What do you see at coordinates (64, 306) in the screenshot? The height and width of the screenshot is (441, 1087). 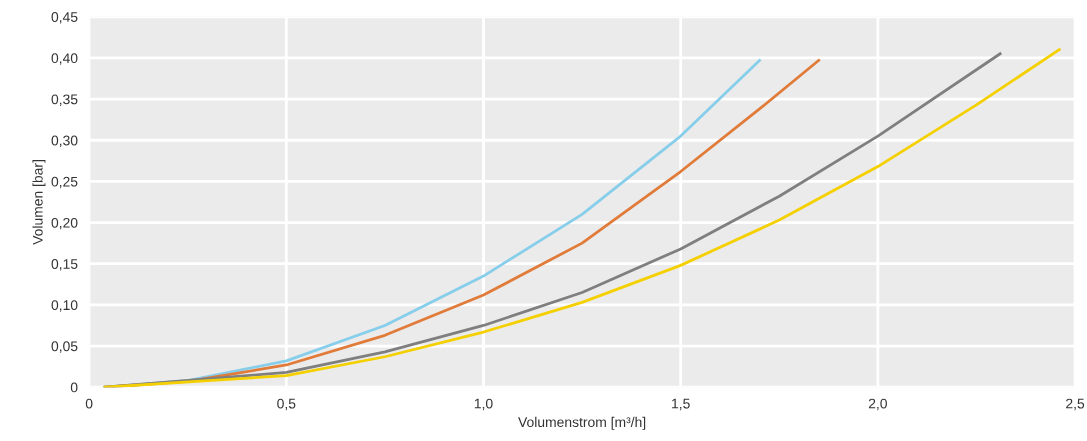 I see `y-tick-label: 0,10` at bounding box center [64, 306].